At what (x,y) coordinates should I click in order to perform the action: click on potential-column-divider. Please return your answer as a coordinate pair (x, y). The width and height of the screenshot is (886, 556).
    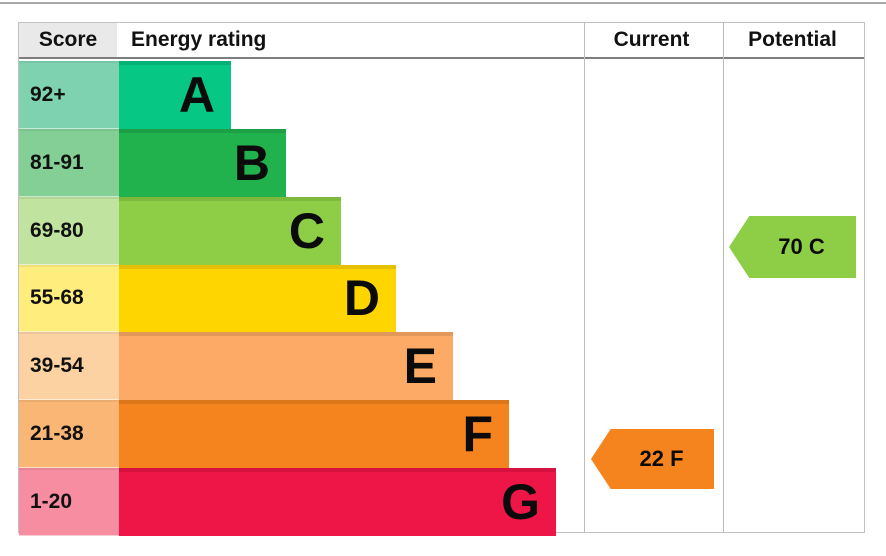
    Looking at the image, I should click on (723, 277).